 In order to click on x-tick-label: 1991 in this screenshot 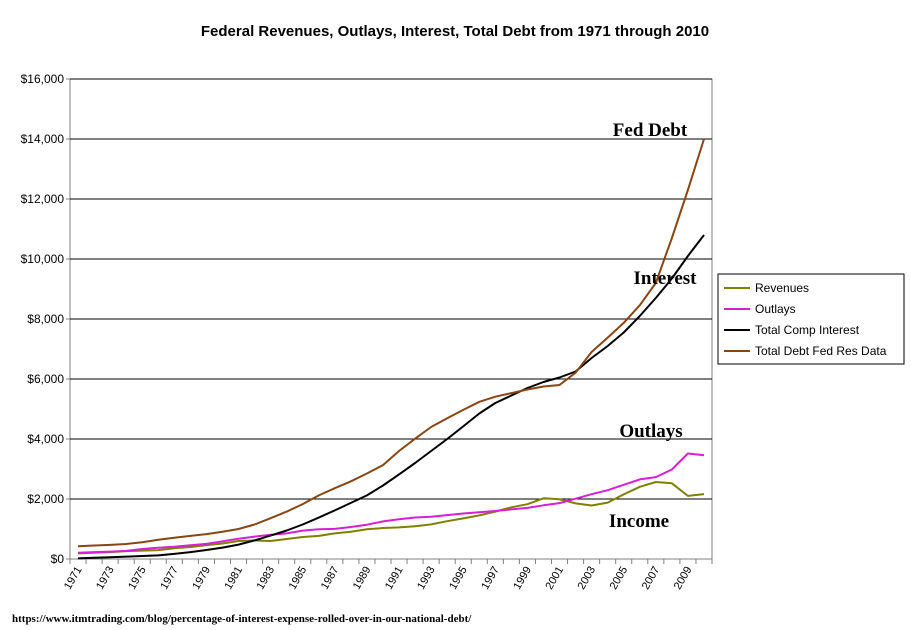, I will do `click(394, 578)`.